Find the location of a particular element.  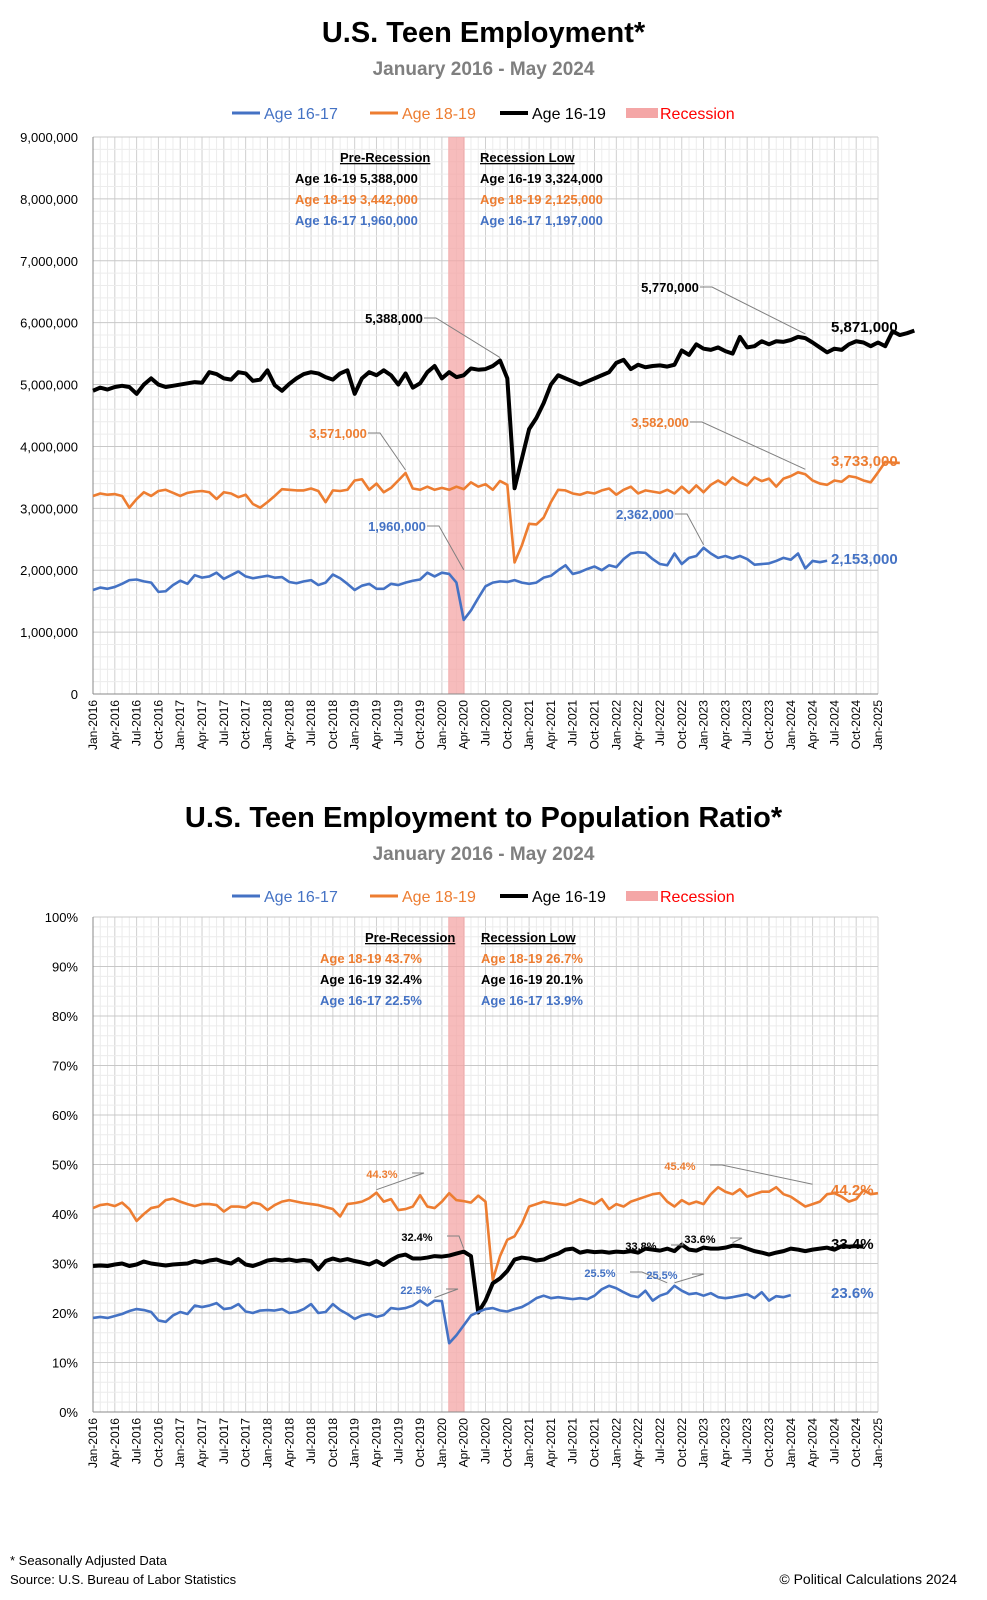

y-tick-label: 1,000,000 is located at coordinates (49, 632).